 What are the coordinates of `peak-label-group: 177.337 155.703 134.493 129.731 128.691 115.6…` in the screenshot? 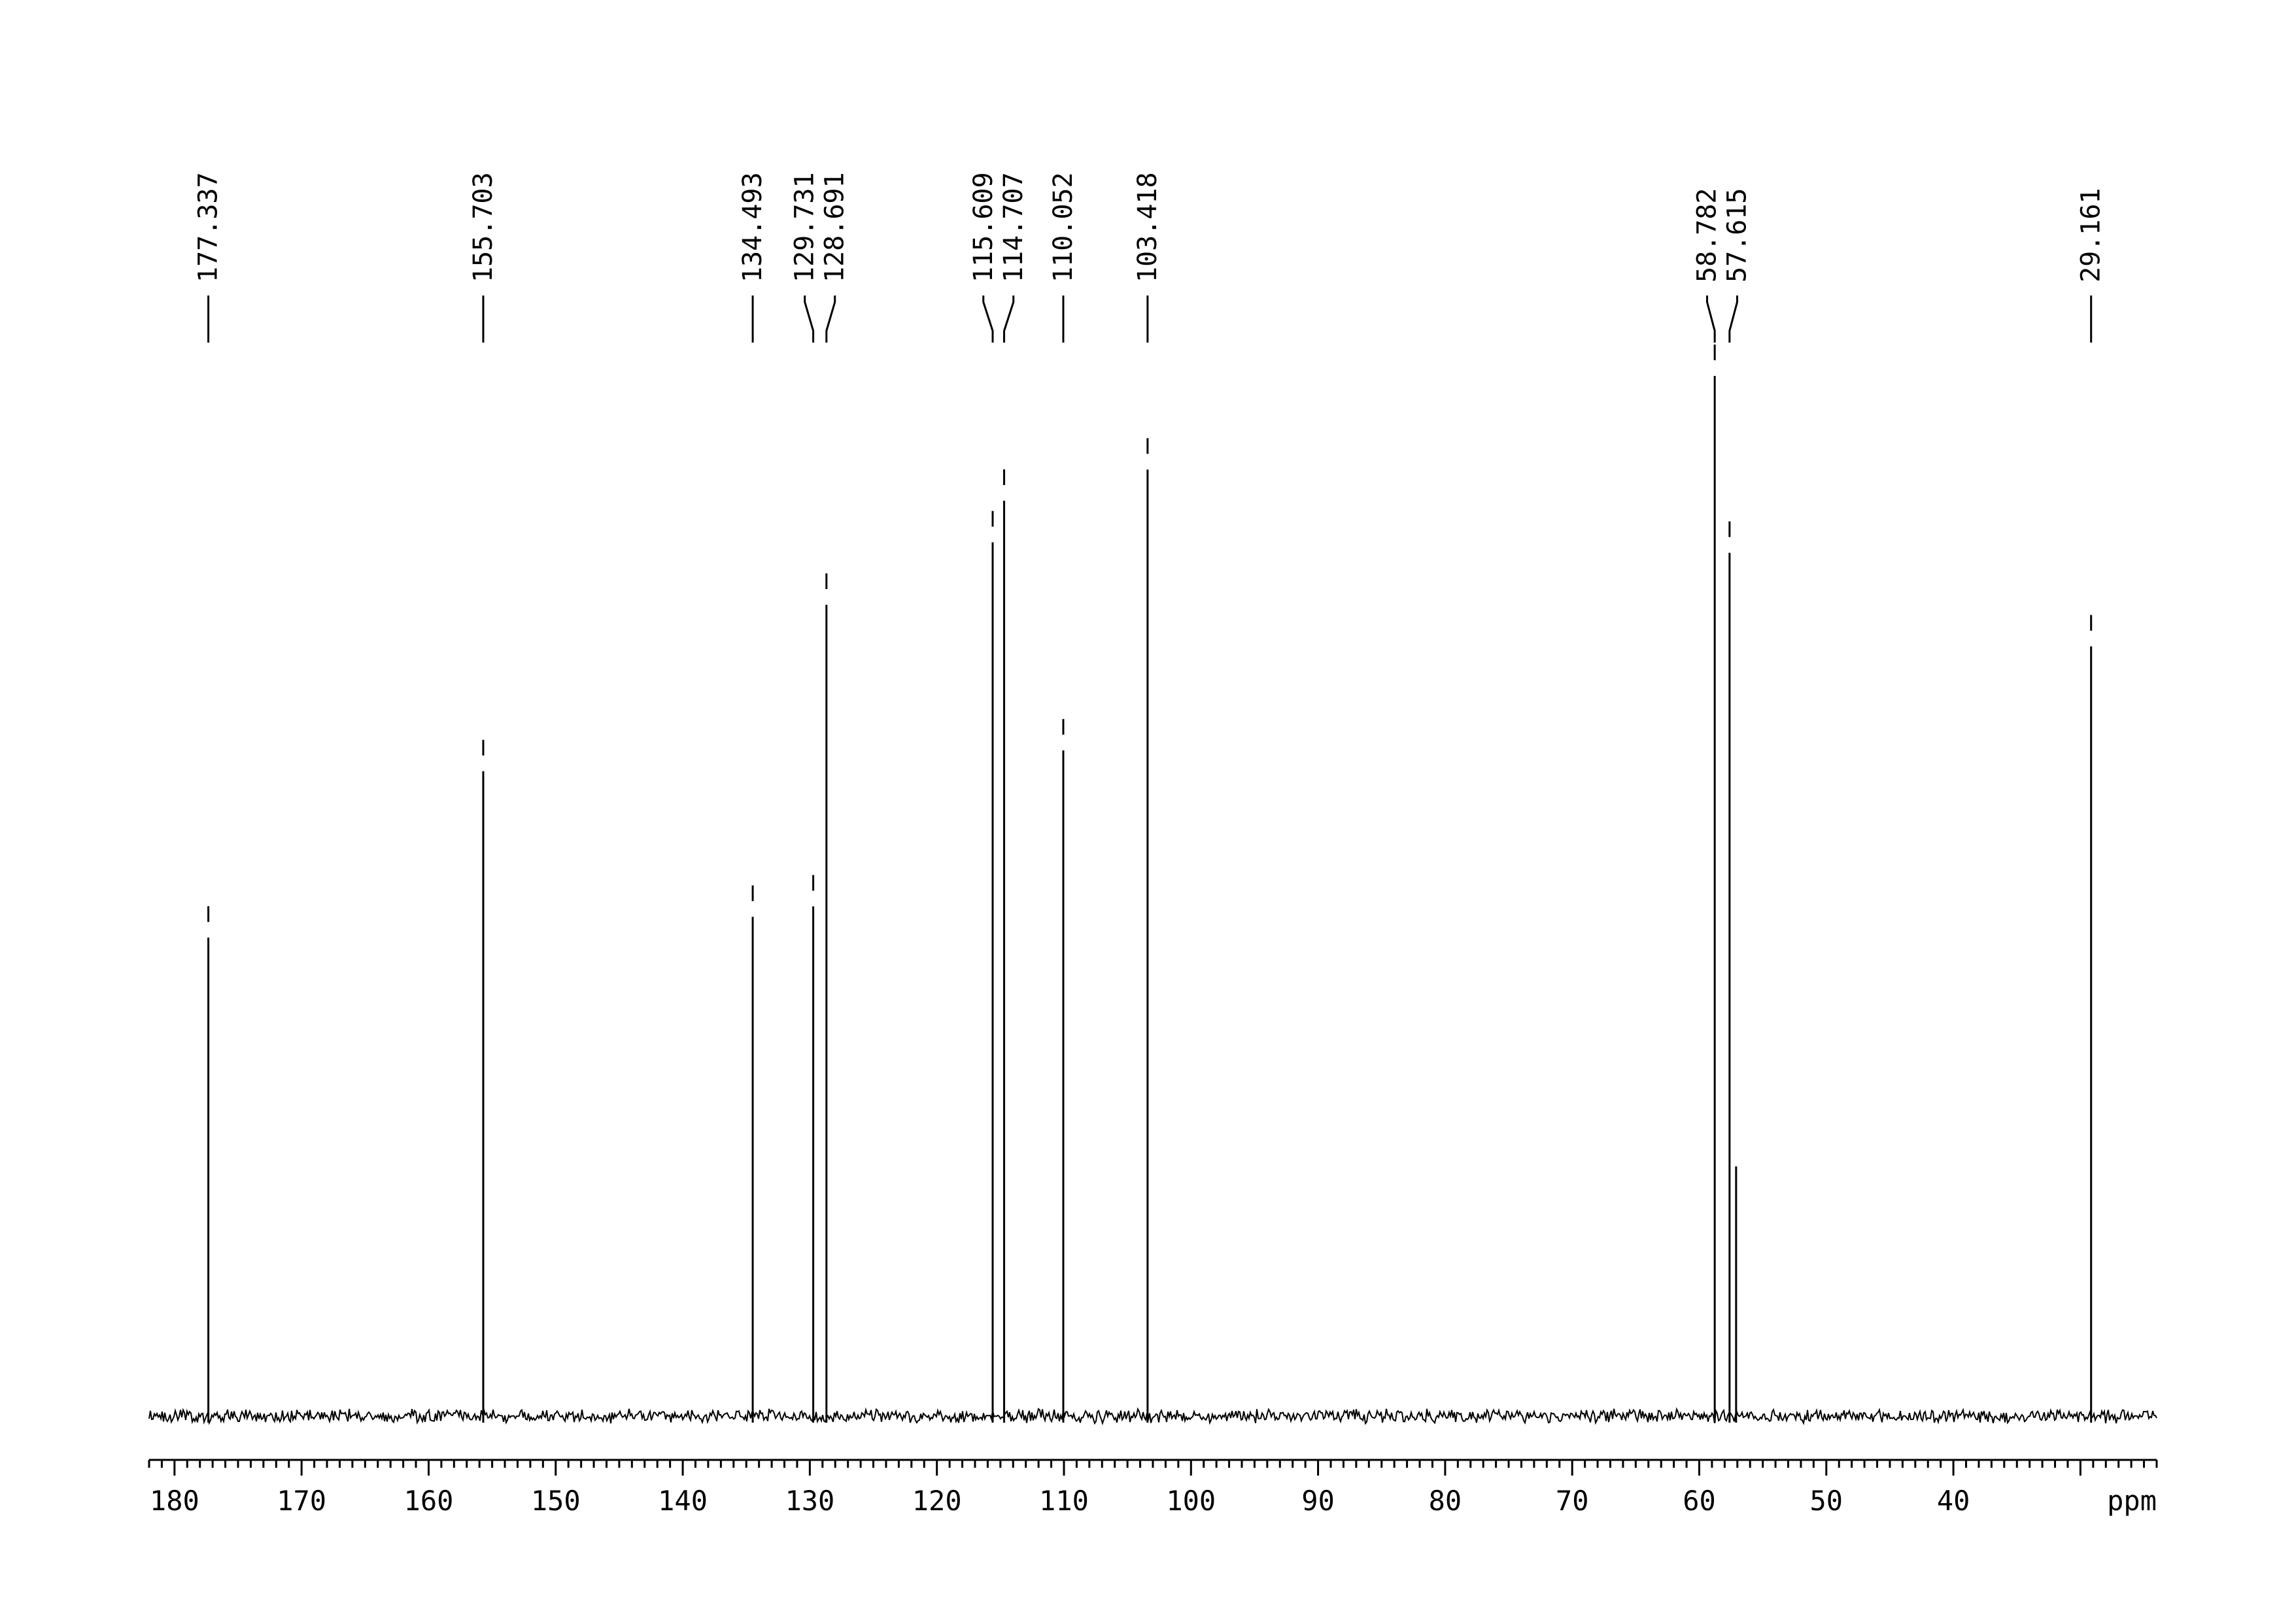 It's located at (1150, 227).